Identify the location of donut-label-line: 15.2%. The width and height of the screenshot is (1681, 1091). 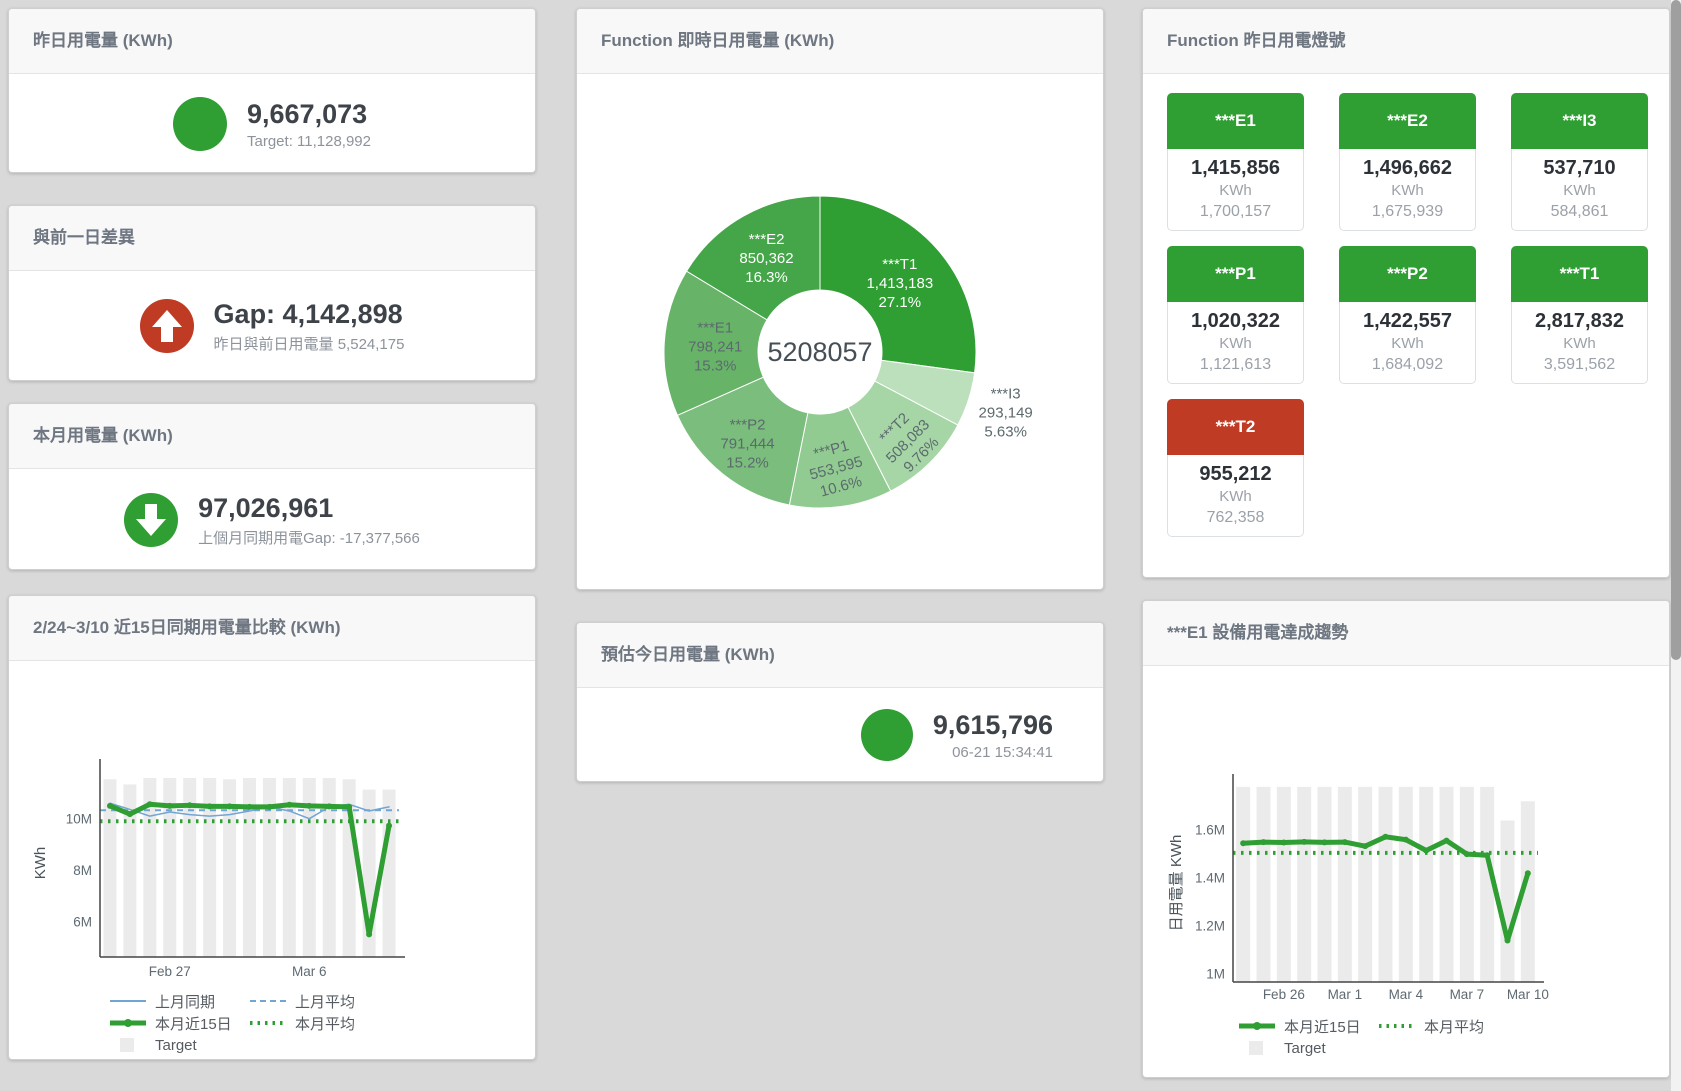
(747, 463).